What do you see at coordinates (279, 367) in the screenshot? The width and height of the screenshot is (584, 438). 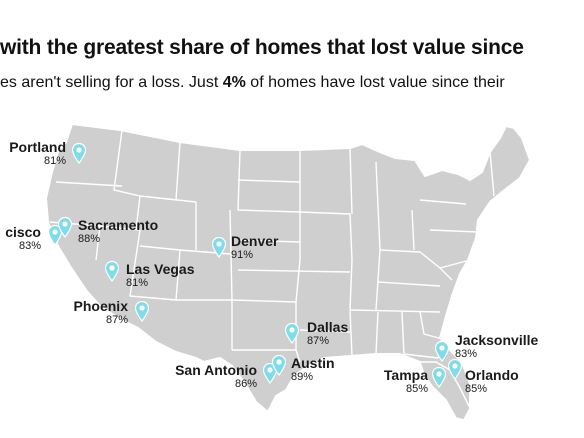 I see `map-pin-icon-austin` at bounding box center [279, 367].